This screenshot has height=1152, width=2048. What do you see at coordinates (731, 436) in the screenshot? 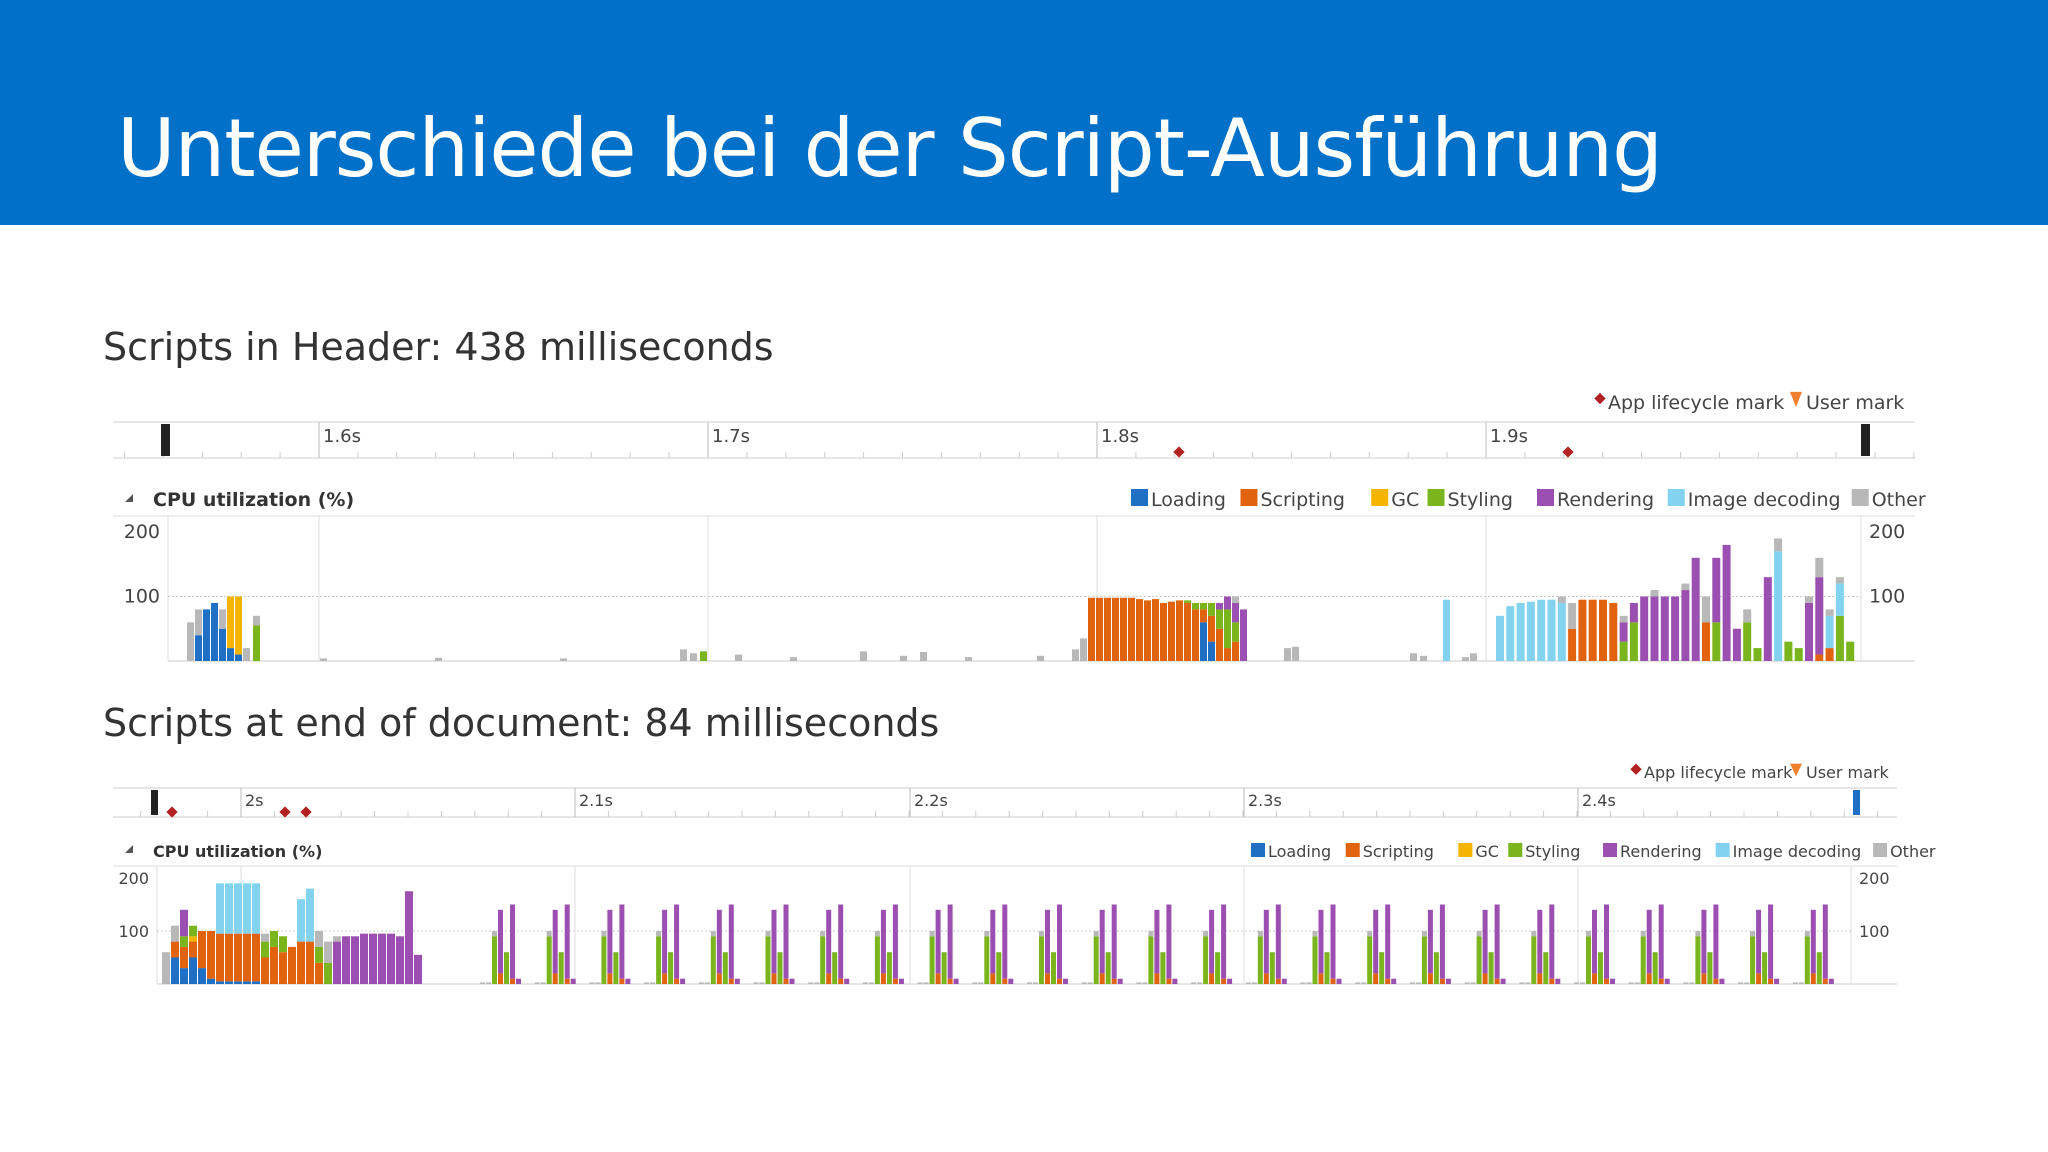
I see `ruler-time-label: 1.7s` at bounding box center [731, 436].